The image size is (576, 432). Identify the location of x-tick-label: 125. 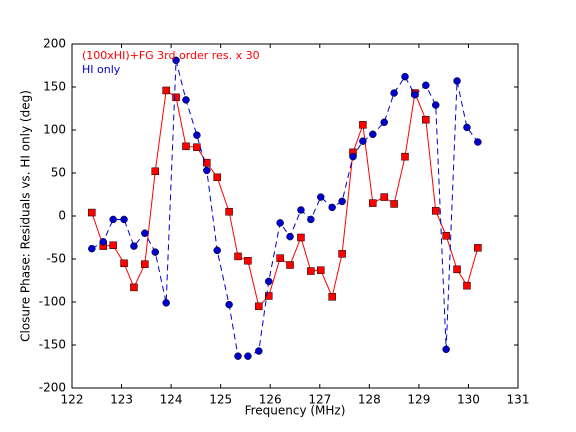
(220, 400).